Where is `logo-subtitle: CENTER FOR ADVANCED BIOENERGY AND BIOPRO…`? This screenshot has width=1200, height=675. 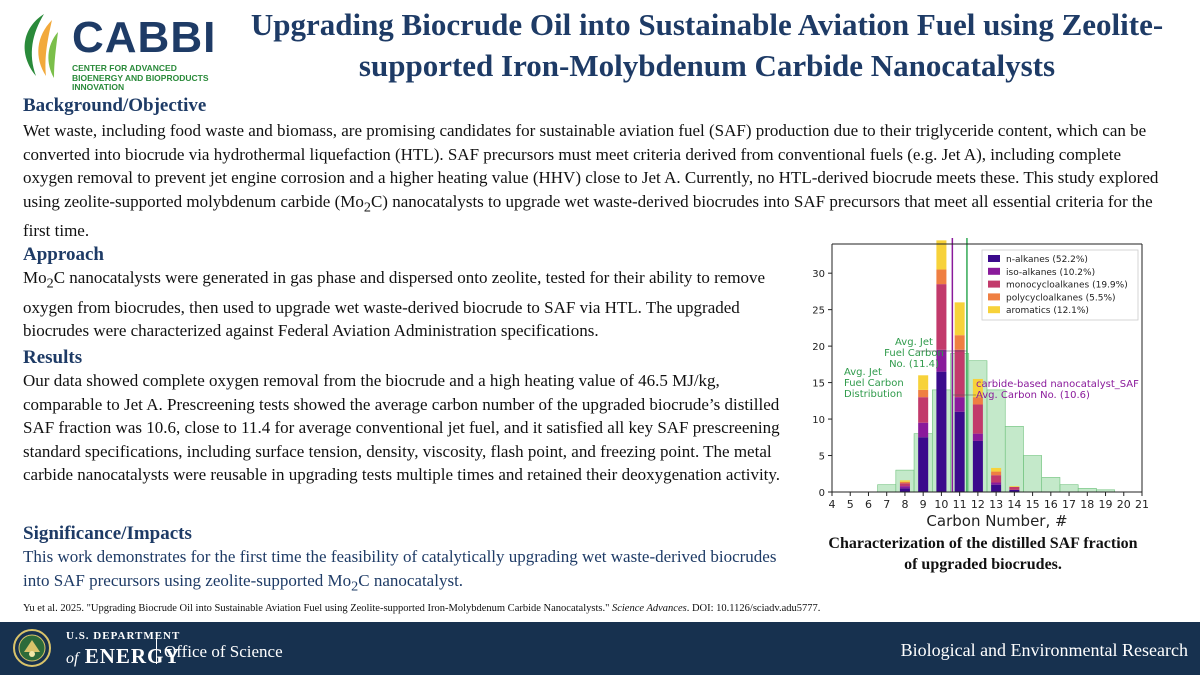 logo-subtitle: CENTER FOR ADVANCED BIOENERGY AND BIOPRO… is located at coordinates (140, 77).